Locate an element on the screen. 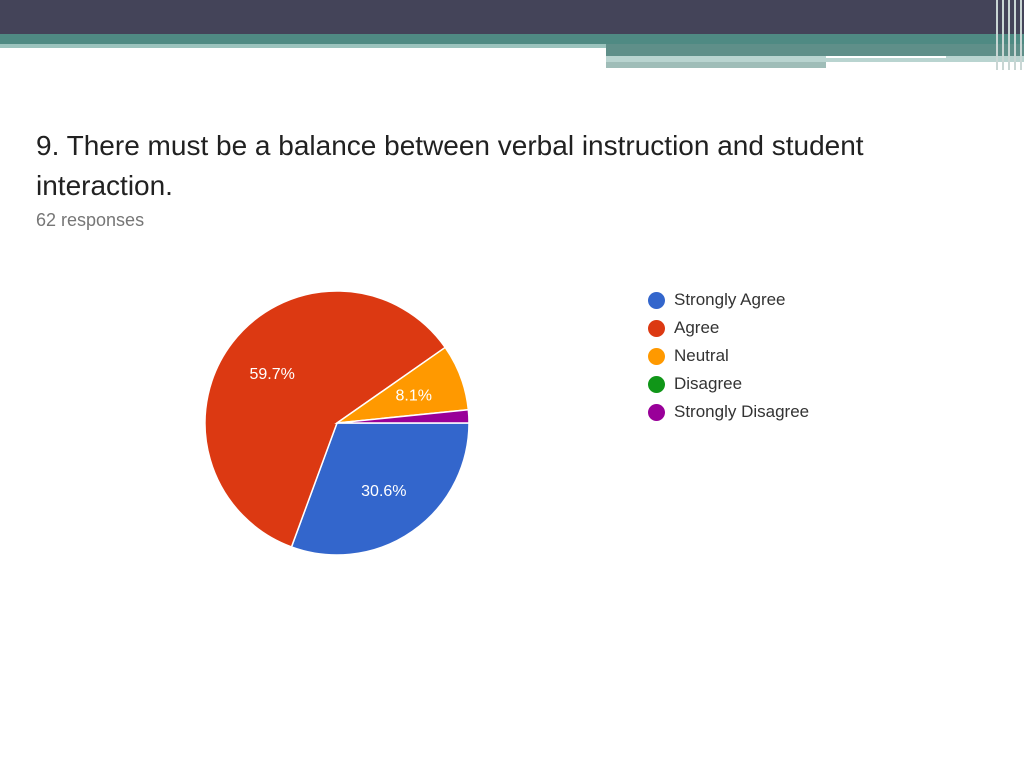  legend-label: Agree is located at coordinates (697, 327).